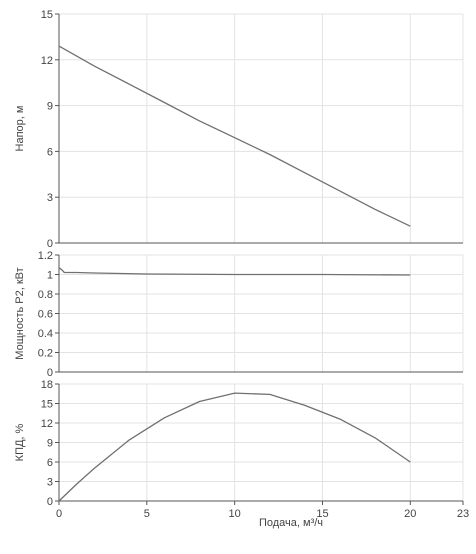 Image resolution: width=476 pixels, height=554 pixels. Describe the element at coordinates (50, 463) in the screenshot. I see `efficiency-ytick-label: 6` at that location.